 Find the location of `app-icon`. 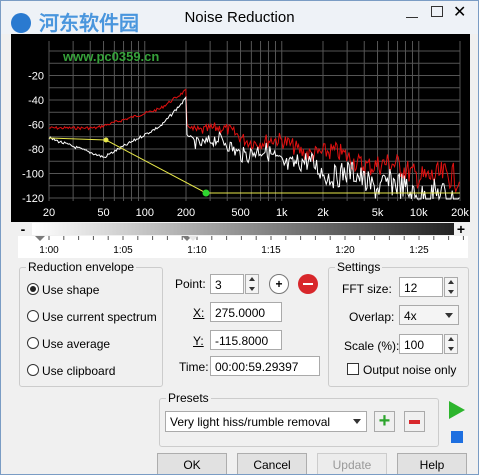

app-icon is located at coordinates (21, 23).